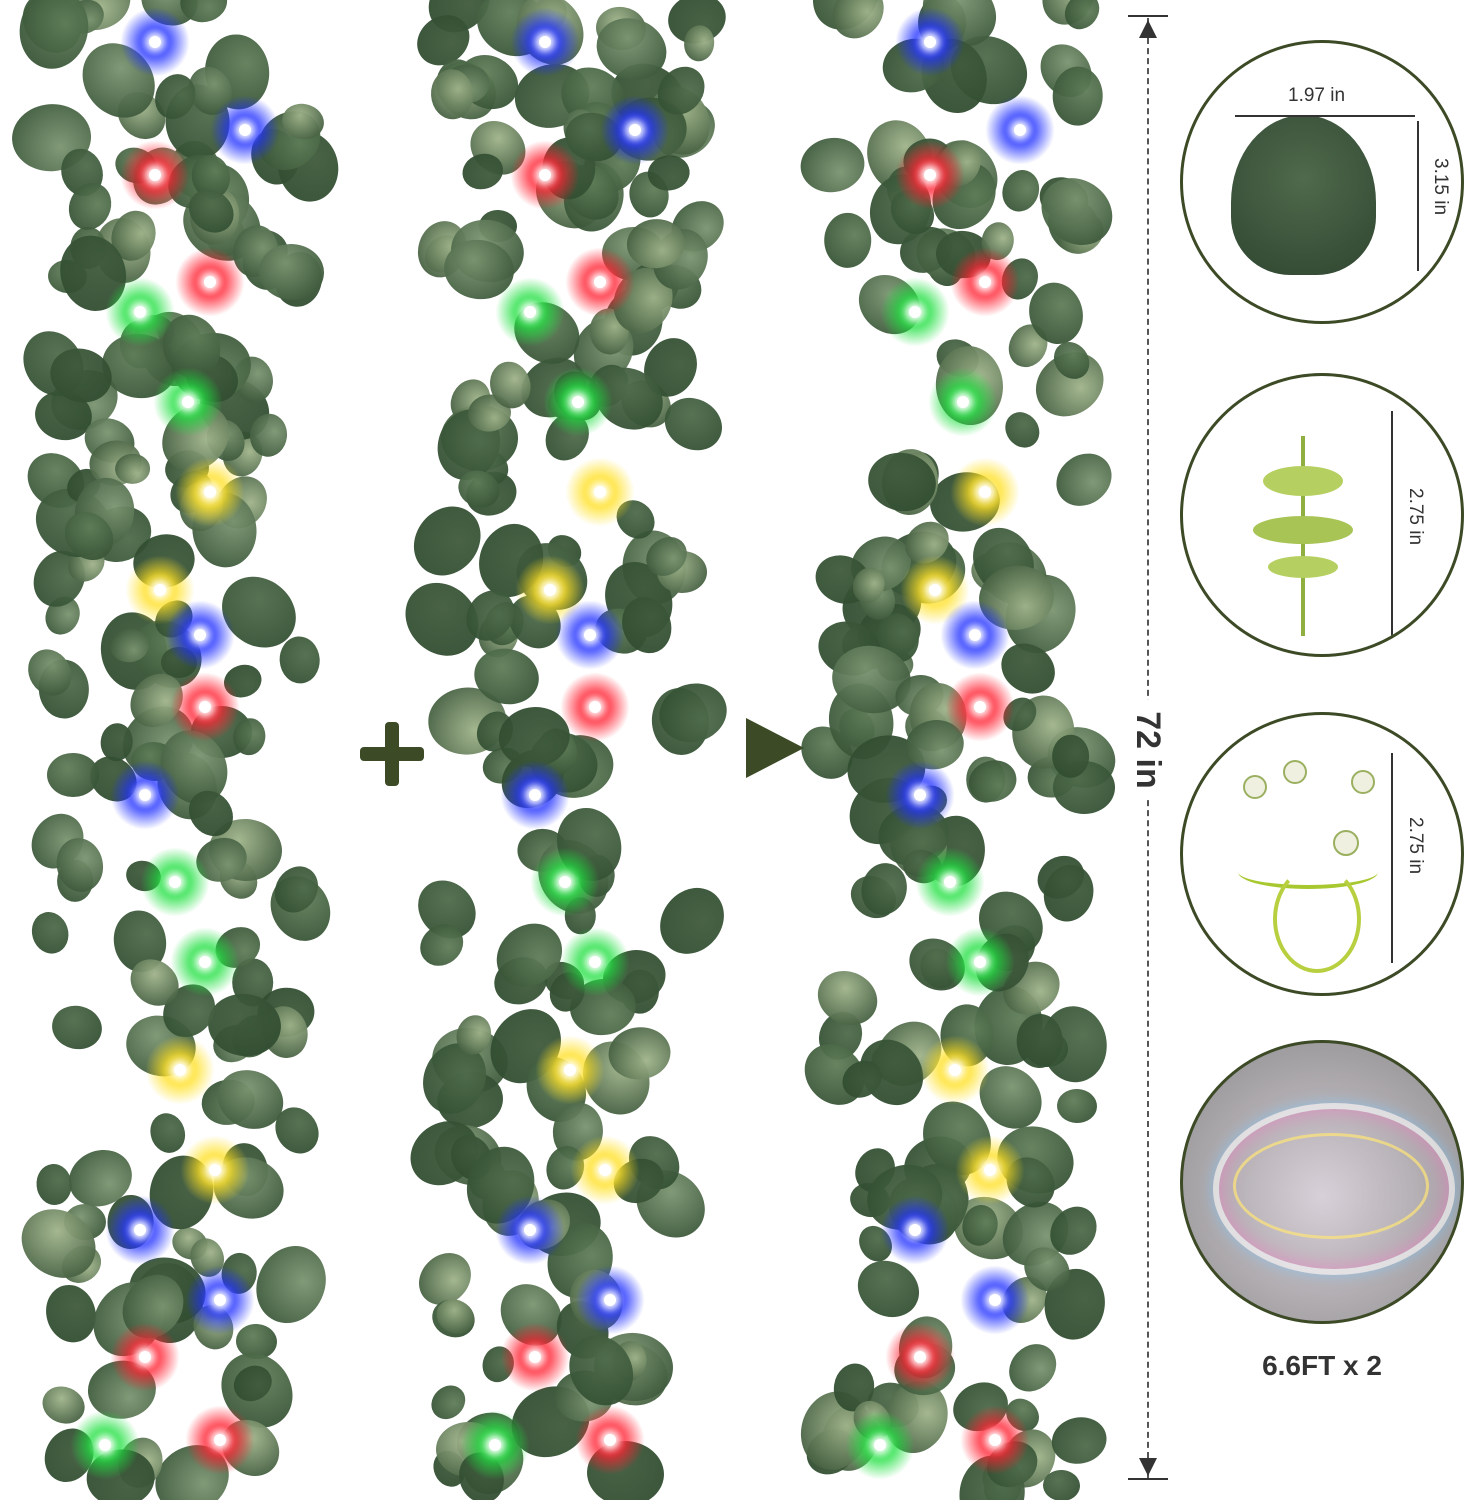 The image size is (1478, 1500). Describe the element at coordinates (1308, 864) in the screenshot. I see `buds-image` at that location.